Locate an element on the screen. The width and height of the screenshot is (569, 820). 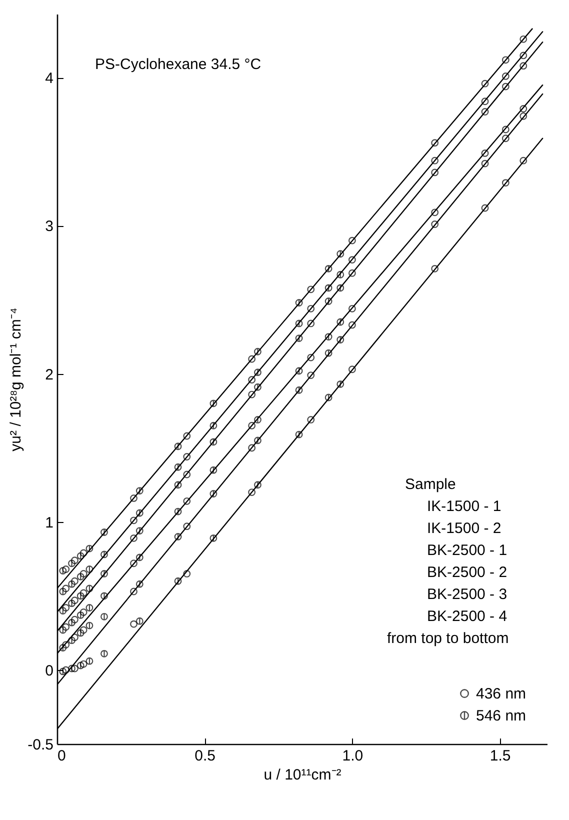
y-tick-label: -0.5 is located at coordinates (41, 745).